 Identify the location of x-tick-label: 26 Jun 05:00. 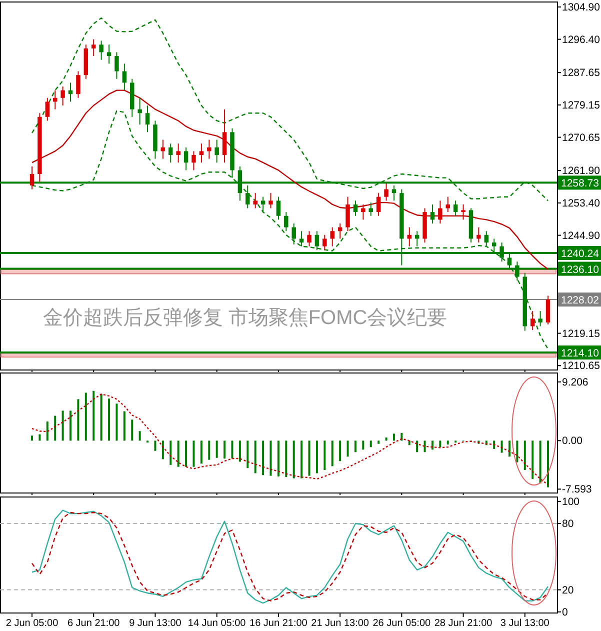
(402, 623).